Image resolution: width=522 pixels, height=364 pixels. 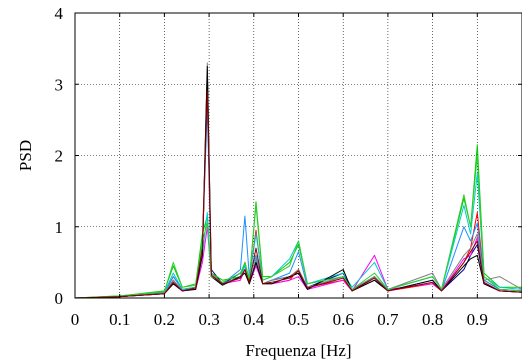 What do you see at coordinates (164, 319) in the screenshot?
I see `x-tick-label: 0.2` at bounding box center [164, 319].